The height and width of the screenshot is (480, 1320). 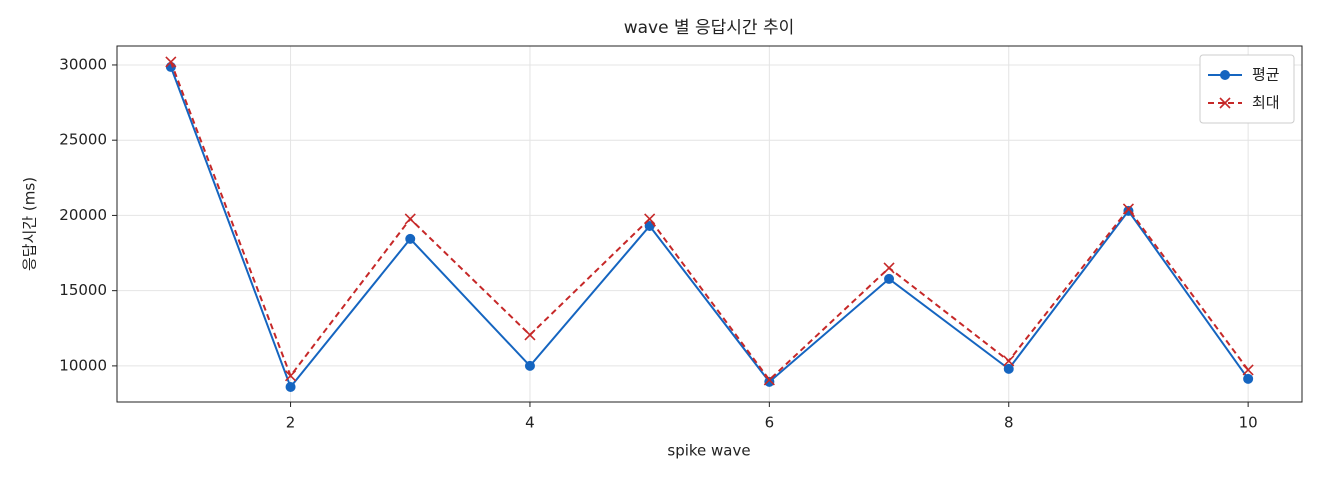 What do you see at coordinates (291, 423) in the screenshot?
I see `x-tick-label: 2` at bounding box center [291, 423].